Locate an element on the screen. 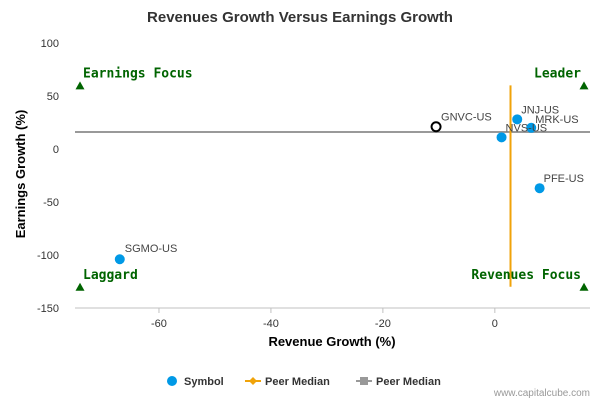 The height and width of the screenshot is (400, 600). chart-title: Revenues Growth Versus Earnings Growth is located at coordinates (300, 17).